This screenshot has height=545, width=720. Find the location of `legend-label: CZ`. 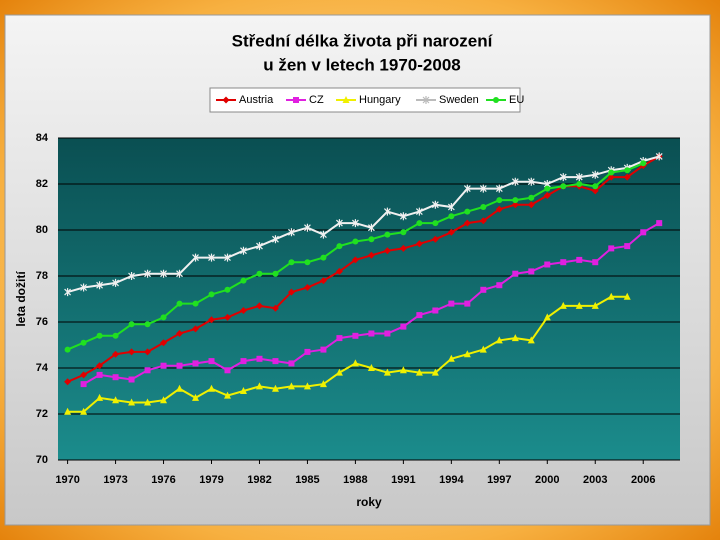

legend-label: CZ is located at coordinates (316, 100).